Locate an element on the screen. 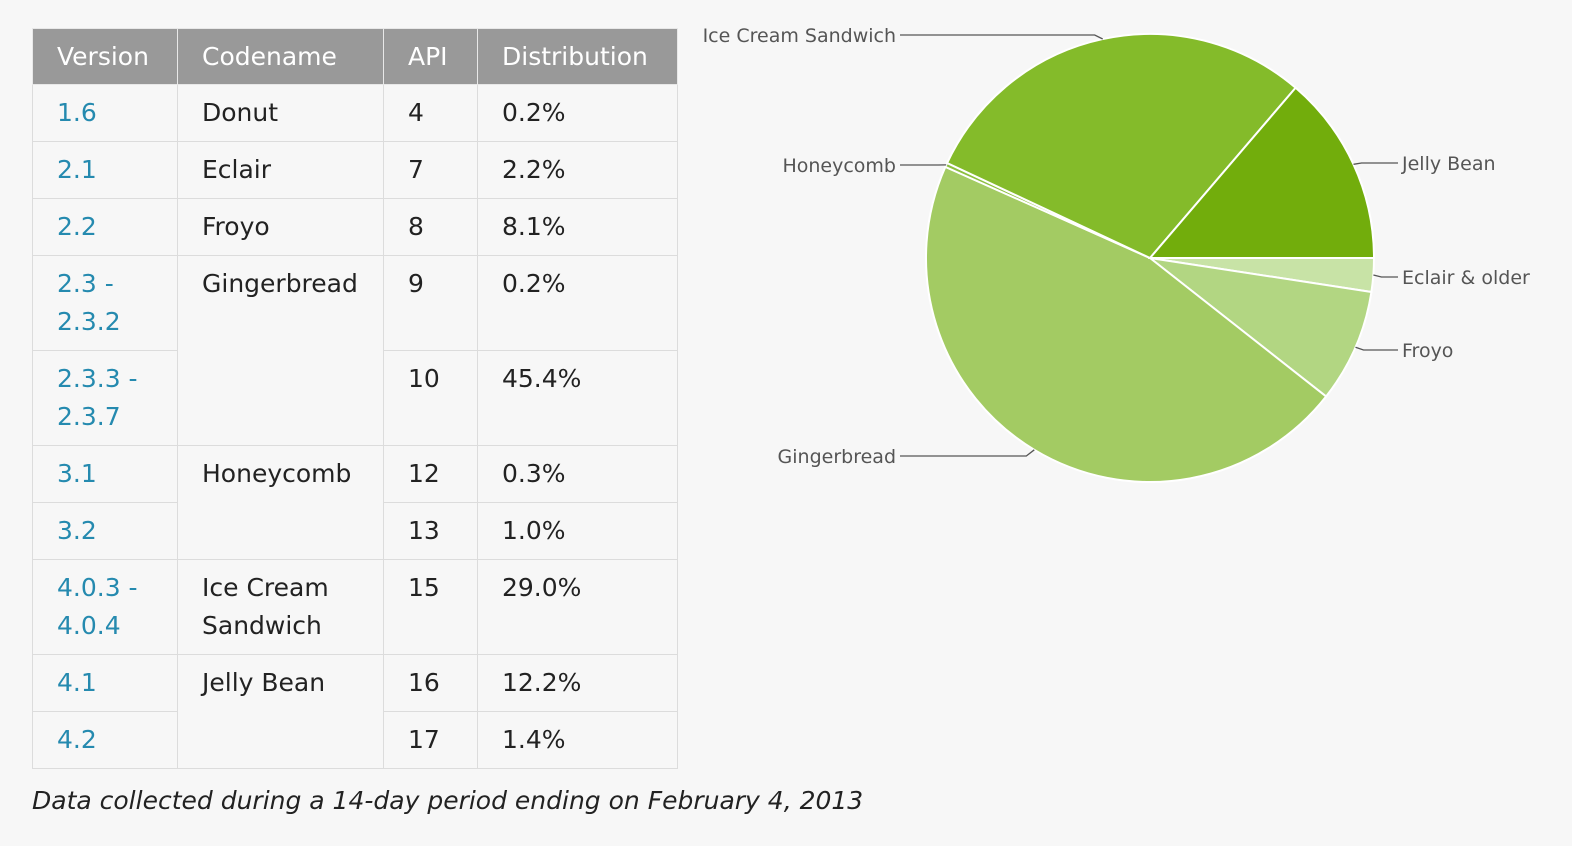  api-cell: 10 is located at coordinates (430, 398).